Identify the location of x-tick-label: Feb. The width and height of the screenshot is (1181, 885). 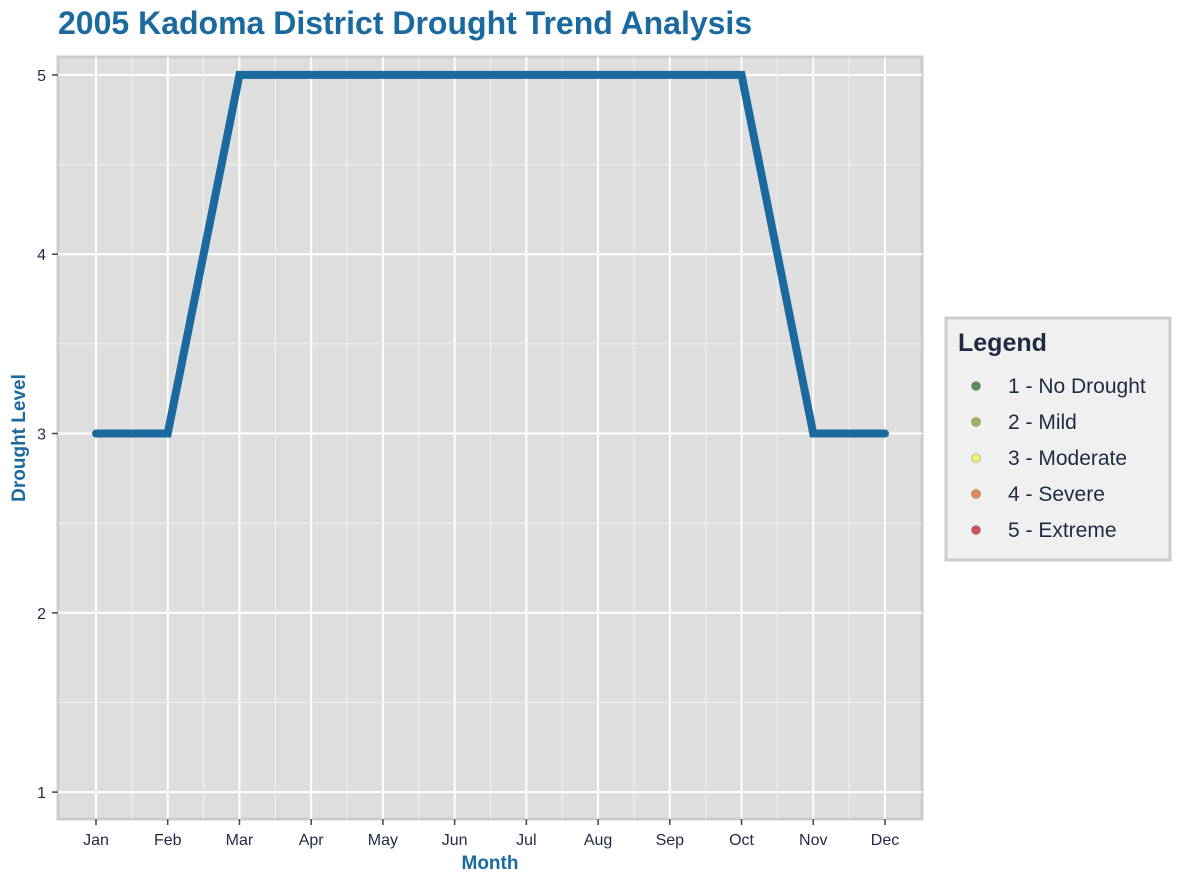
(168, 840).